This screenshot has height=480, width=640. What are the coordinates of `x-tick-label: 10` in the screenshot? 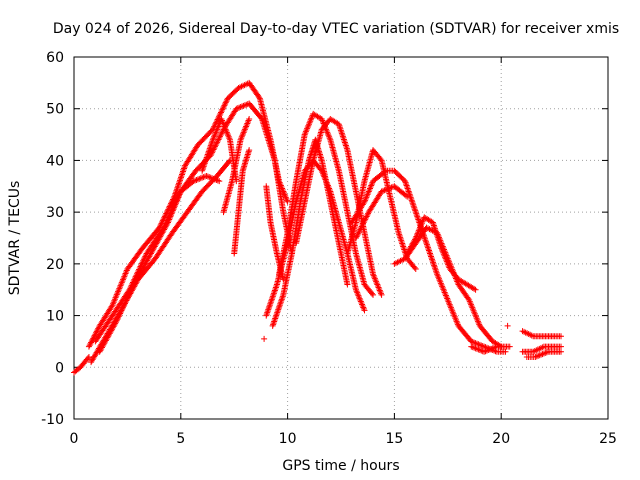 It's located at (288, 439).